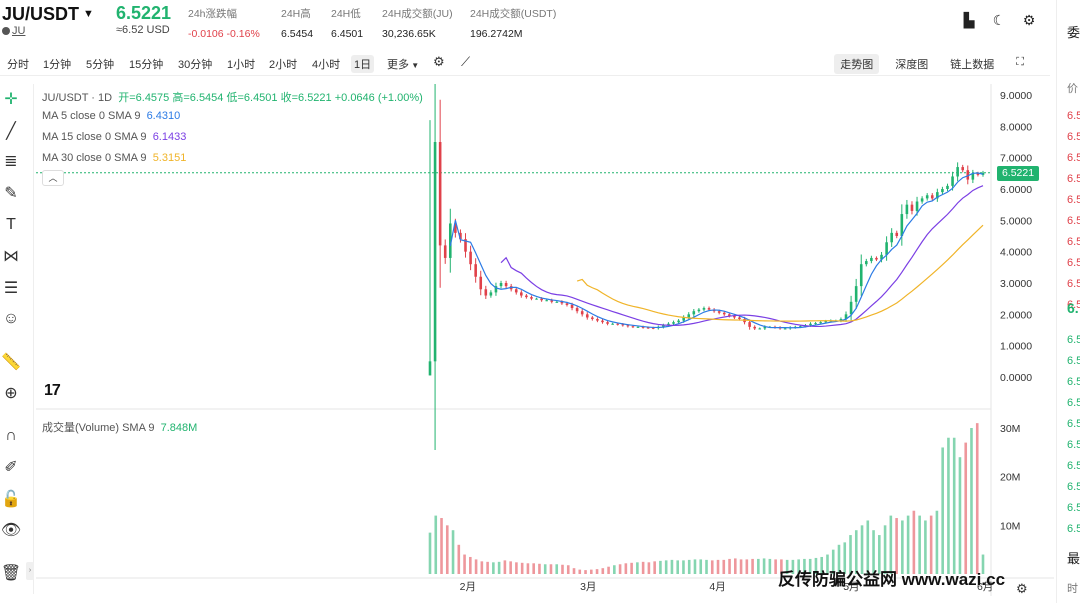  I want to click on indicator-settings-icon: ⚙, so click(439, 61).